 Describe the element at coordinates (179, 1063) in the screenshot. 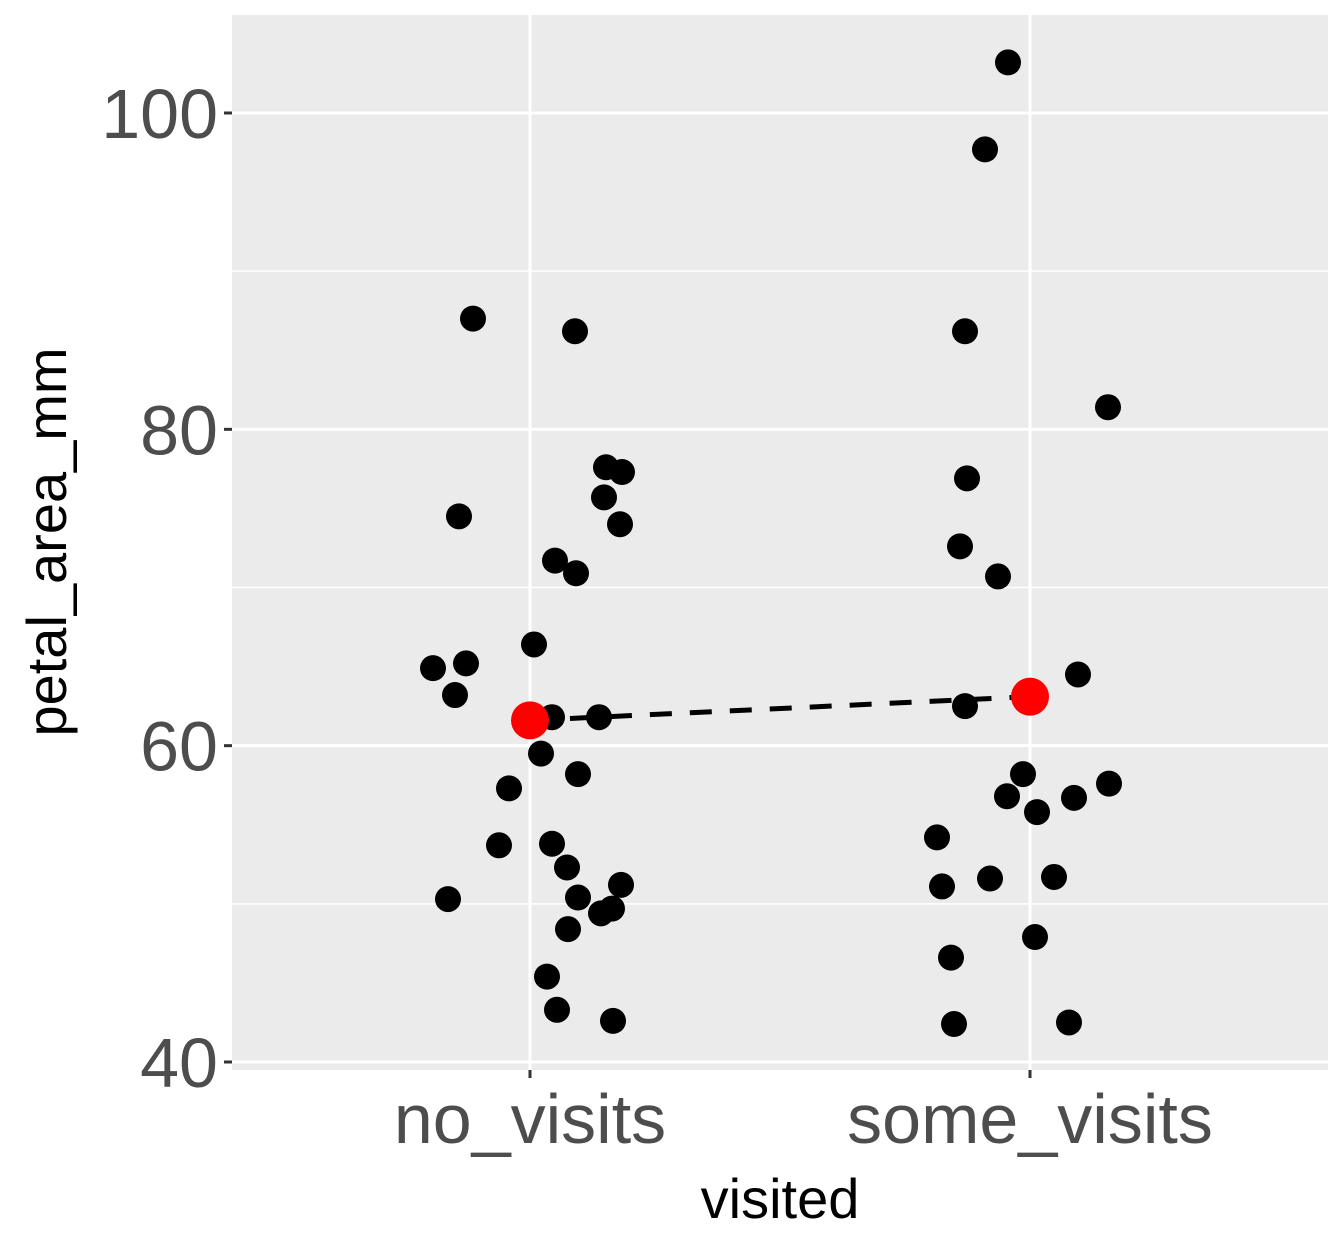

I see `y-tick-label: 40` at that location.